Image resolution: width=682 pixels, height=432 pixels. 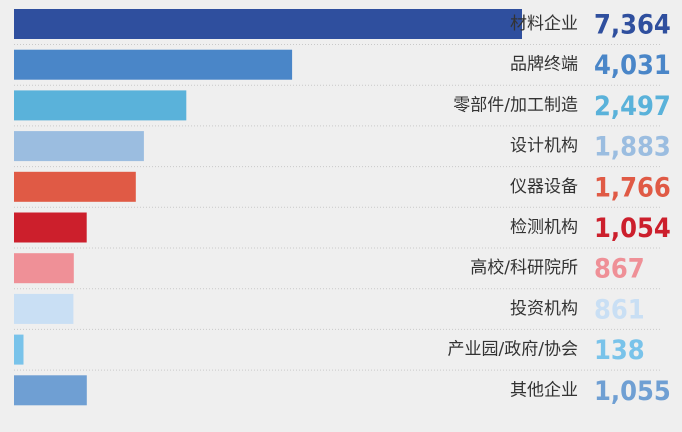 I want to click on value-label: 1,766, so click(x=632, y=187).